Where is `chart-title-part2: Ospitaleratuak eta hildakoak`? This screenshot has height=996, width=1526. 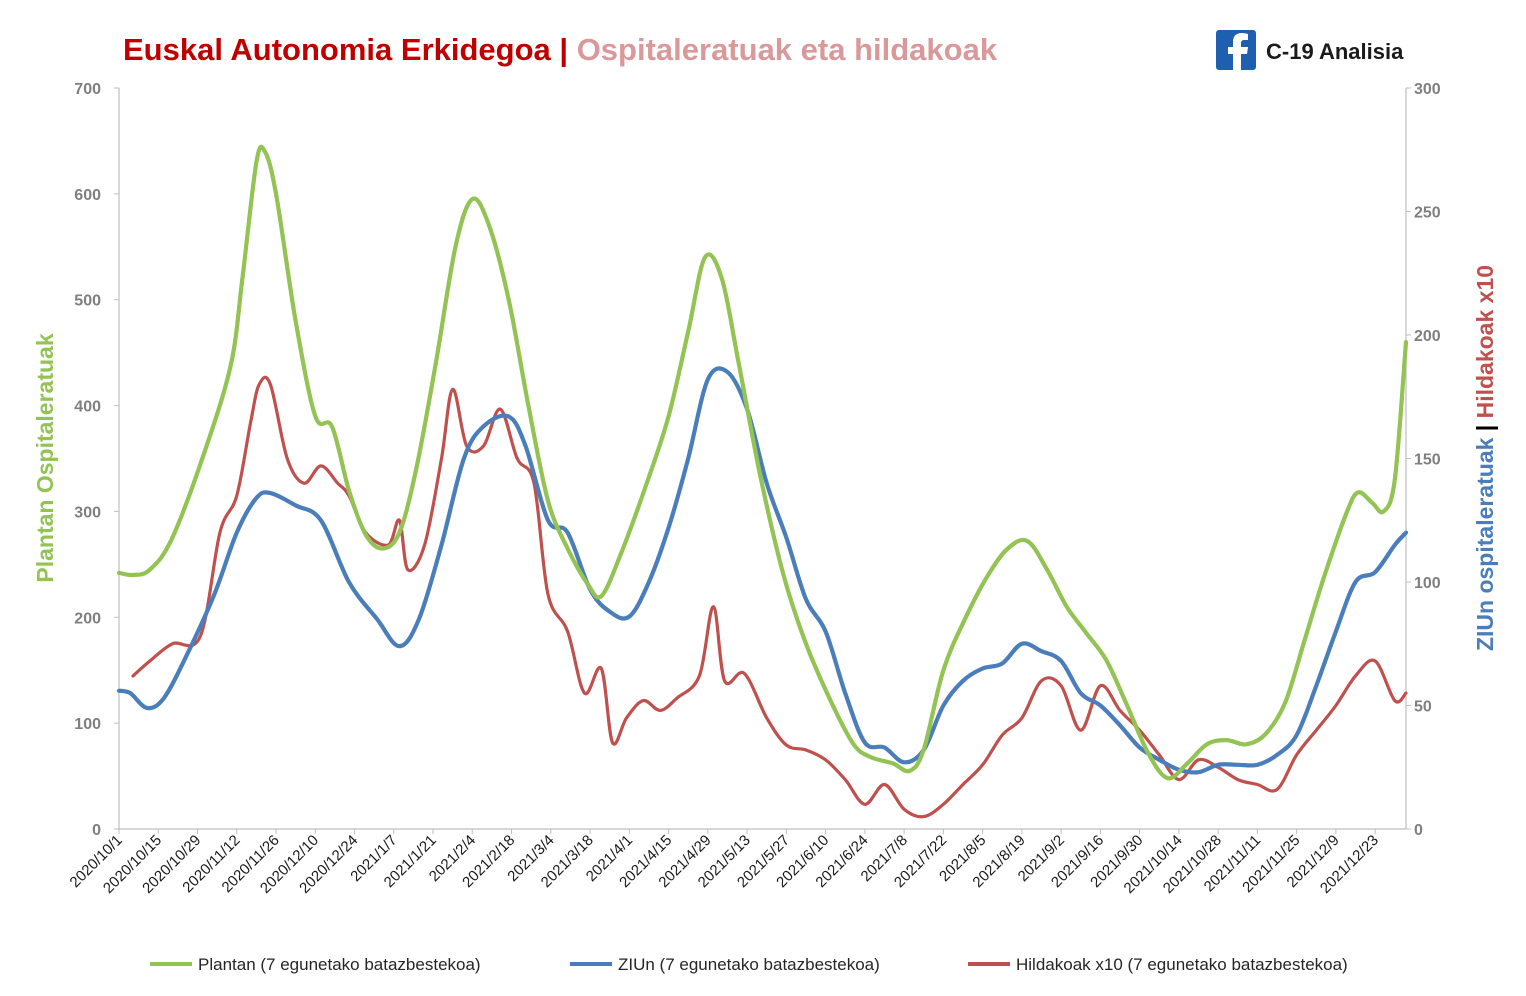
chart-title-part2: Ospitaleratuak eta hildakoak is located at coordinates (787, 49).